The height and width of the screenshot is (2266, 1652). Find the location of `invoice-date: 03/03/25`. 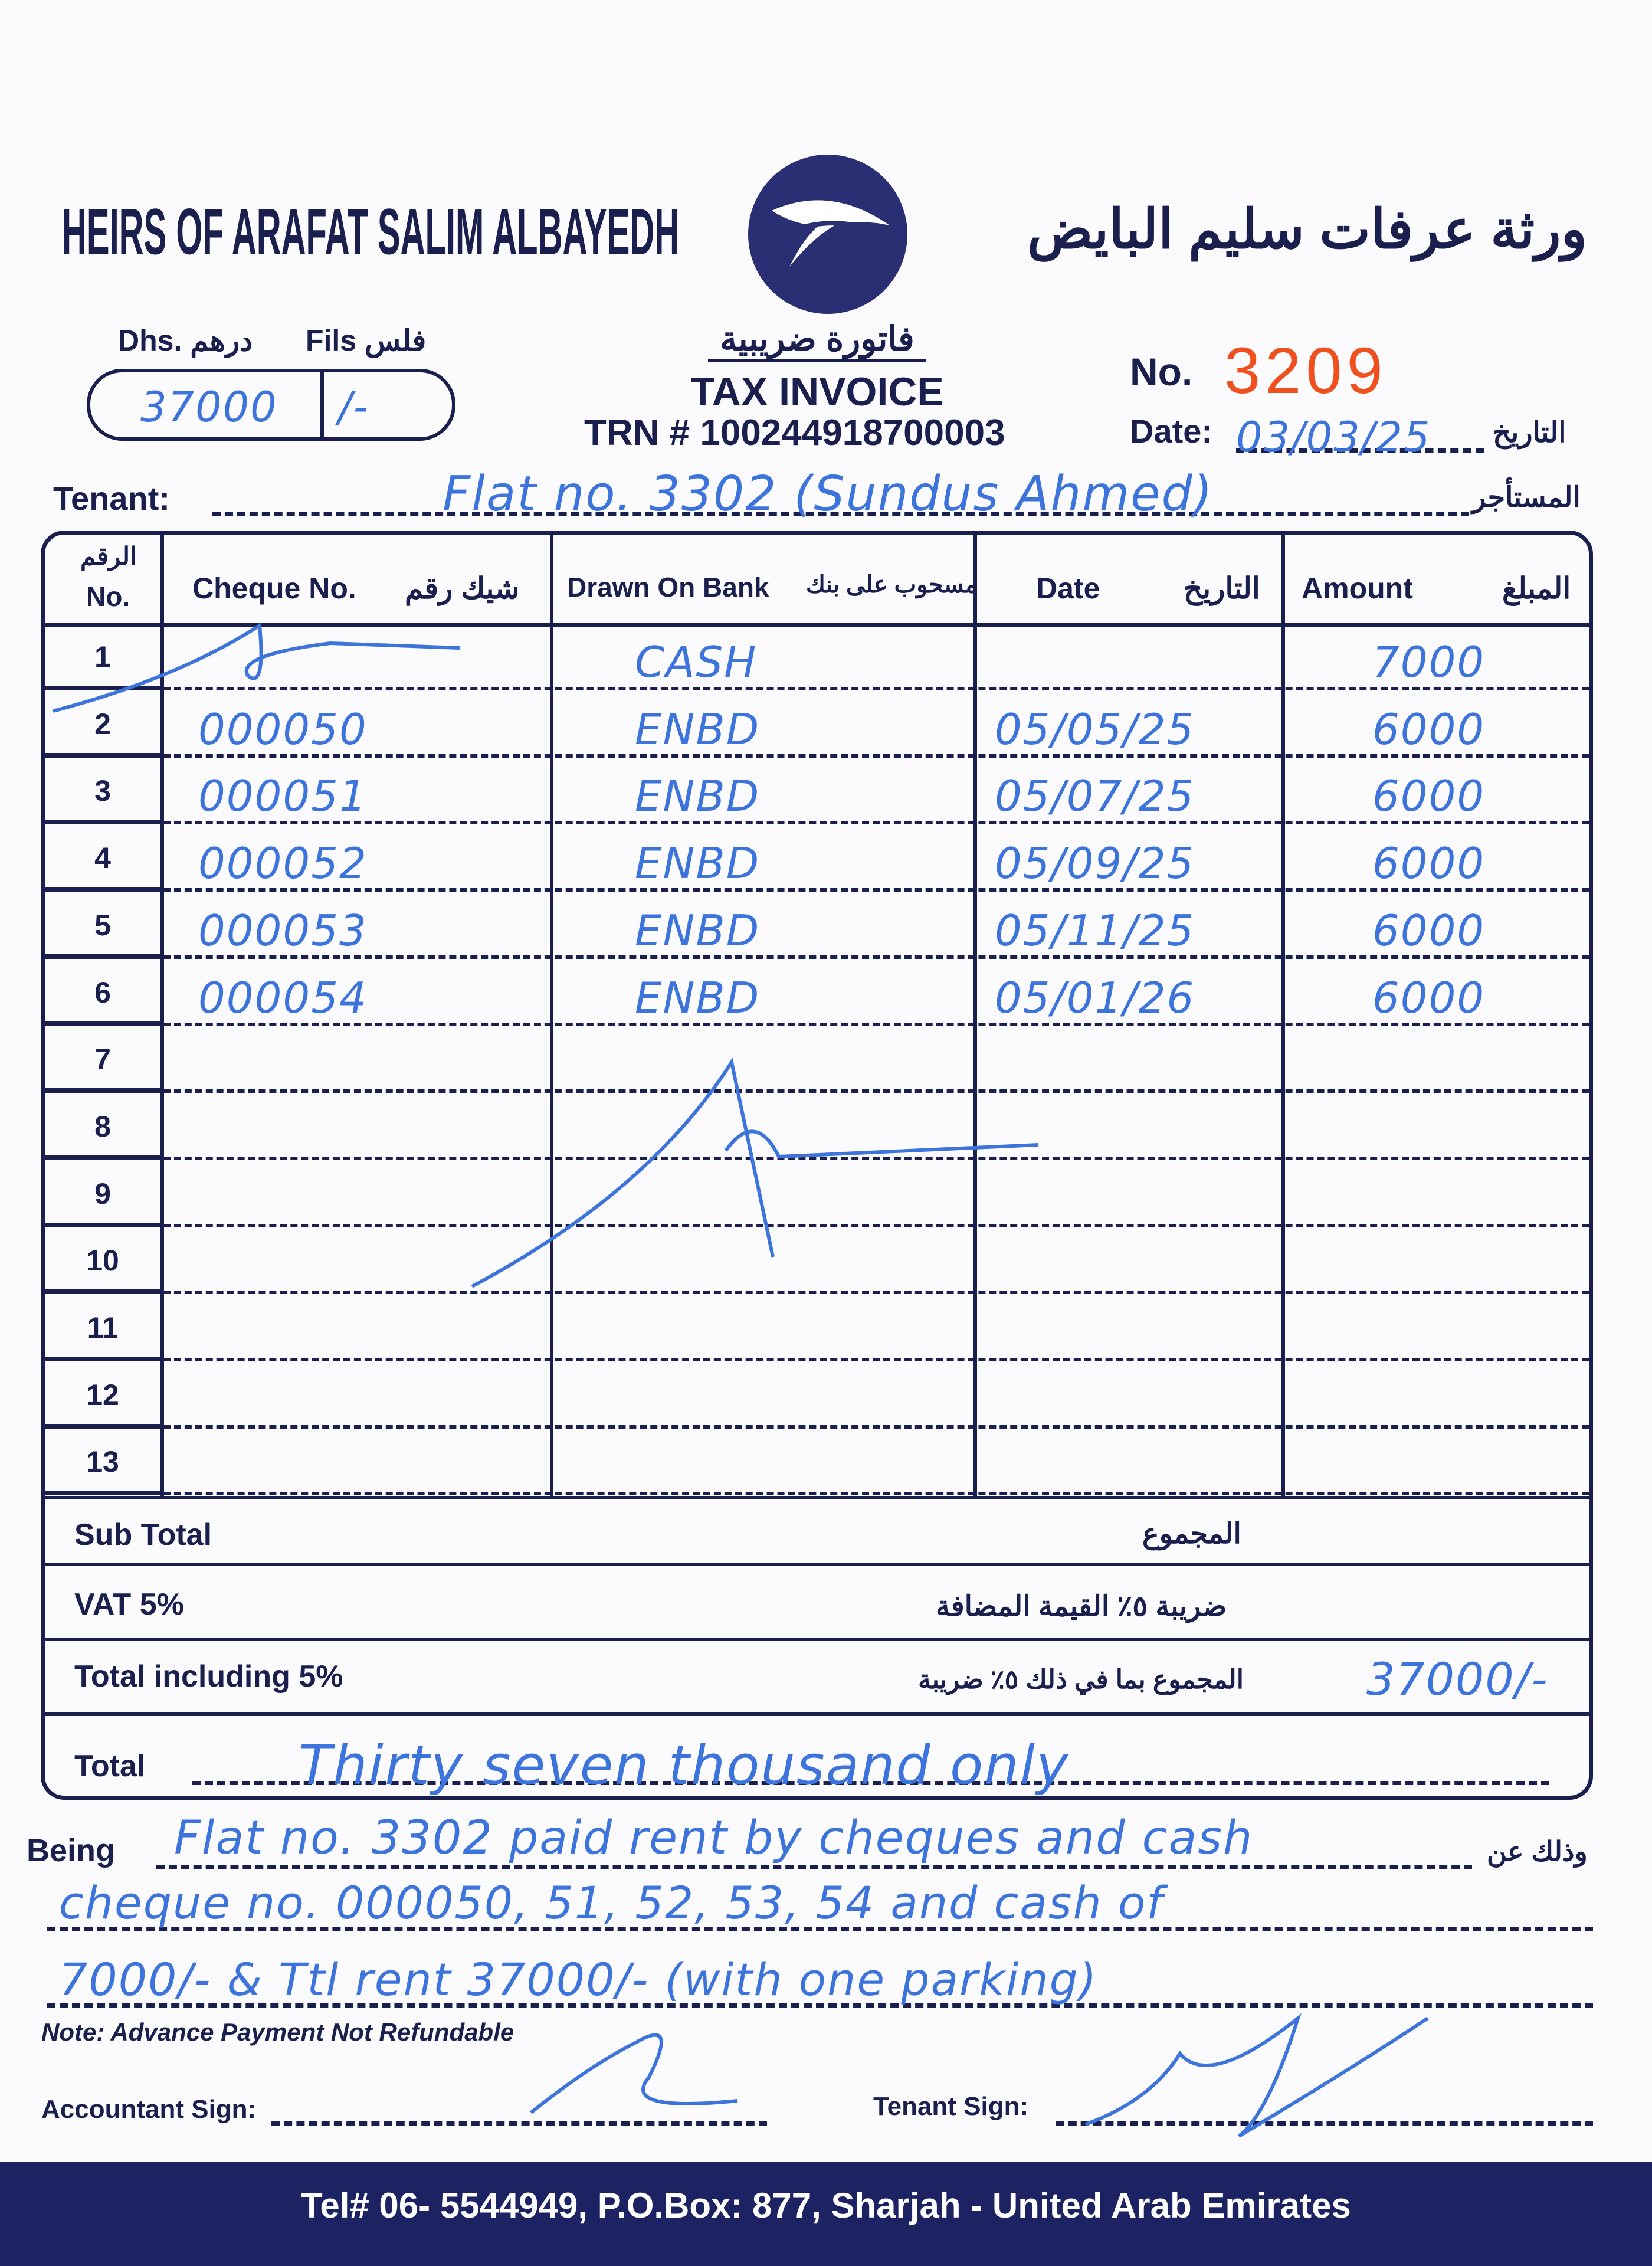

invoice-date: 03/03/25 is located at coordinates (1333, 437).